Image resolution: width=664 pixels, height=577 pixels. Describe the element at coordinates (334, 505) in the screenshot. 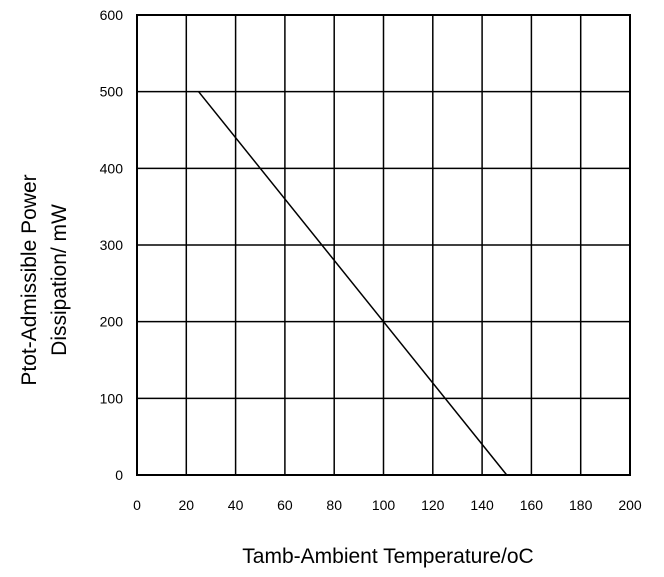

I see `x-tick-label: 80` at that location.